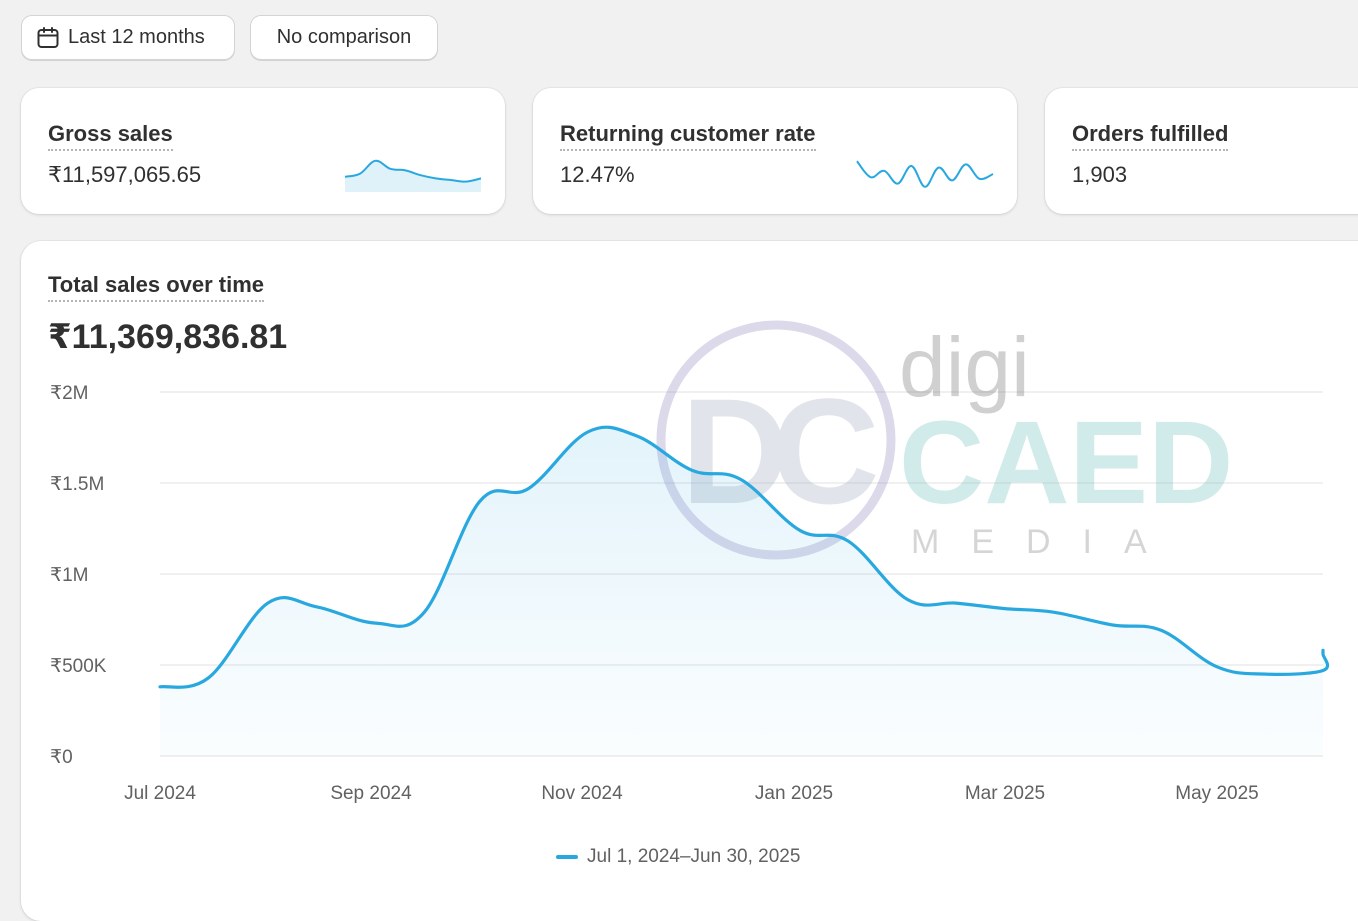  What do you see at coordinates (964, 367) in the screenshot?
I see `watermark-text-top: digi` at bounding box center [964, 367].